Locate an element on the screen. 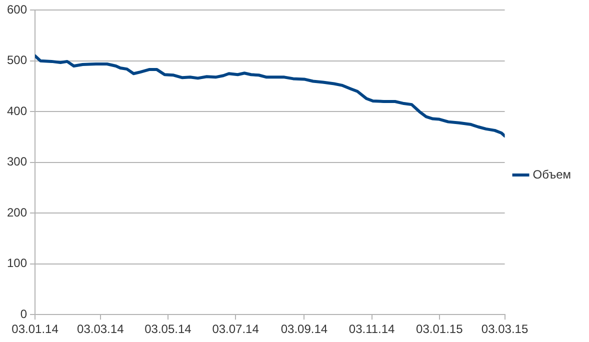 Image resolution: width=589 pixels, height=342 pixels. x-tick-label: 03.03.14 is located at coordinates (100, 329).